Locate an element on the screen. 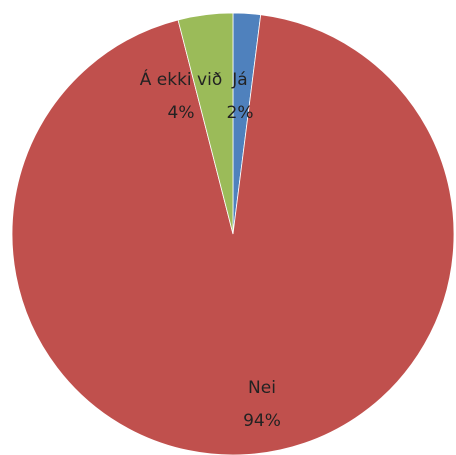 The height and width of the screenshot is (455, 456). slice-label: Nei is located at coordinates (262, 388).